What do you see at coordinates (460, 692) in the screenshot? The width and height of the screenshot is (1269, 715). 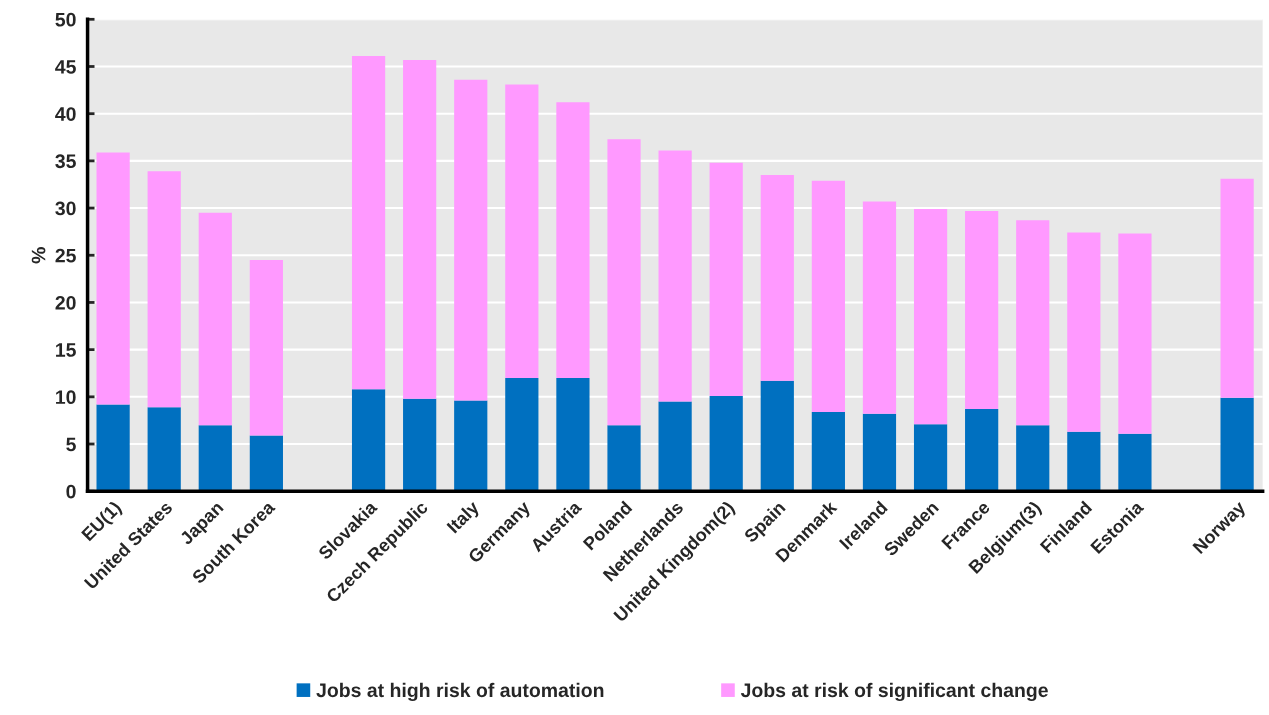 I see `legend-label: Jobs at high risk of automation` at bounding box center [460, 692].